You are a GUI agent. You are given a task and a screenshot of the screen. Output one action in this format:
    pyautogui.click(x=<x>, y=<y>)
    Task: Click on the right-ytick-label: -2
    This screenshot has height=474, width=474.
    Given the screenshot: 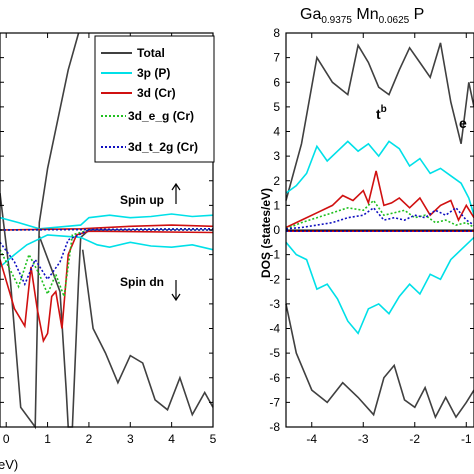 What is the action you would take?
    pyautogui.click(x=274, y=279)
    